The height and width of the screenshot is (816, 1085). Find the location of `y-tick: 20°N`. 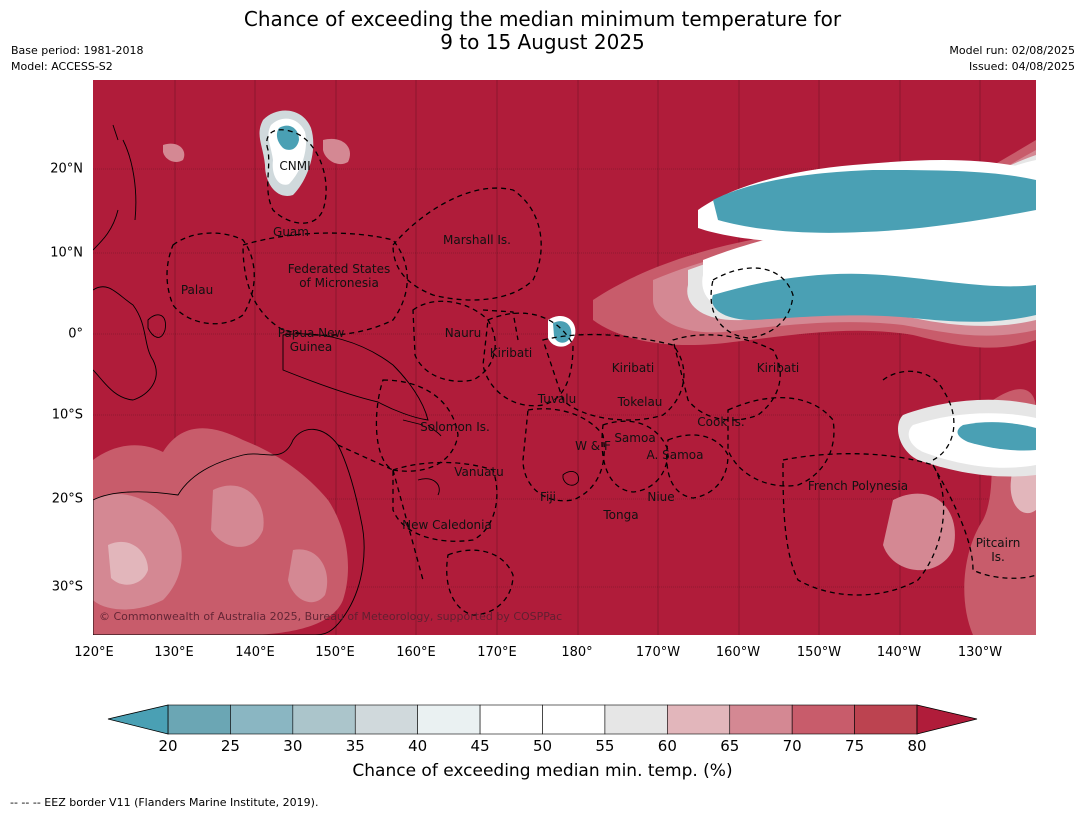

y-tick: 20°N is located at coordinates (66, 169).